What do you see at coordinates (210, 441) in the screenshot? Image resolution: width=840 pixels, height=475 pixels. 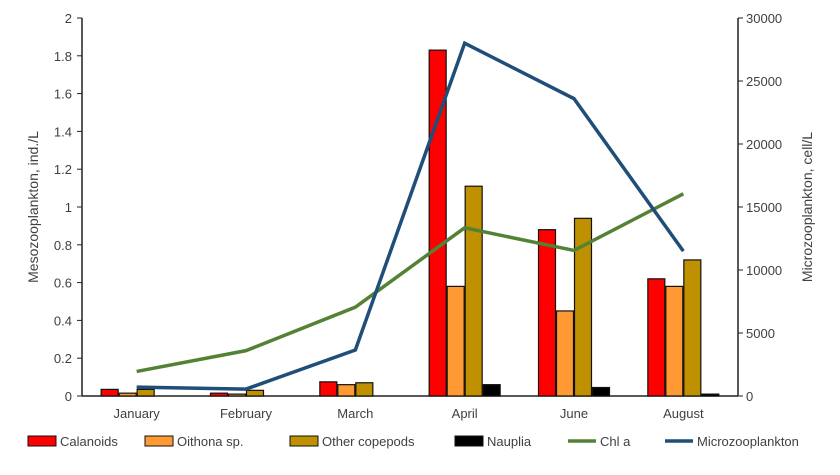 I see `legend-label: Oithona sp.` at bounding box center [210, 441].